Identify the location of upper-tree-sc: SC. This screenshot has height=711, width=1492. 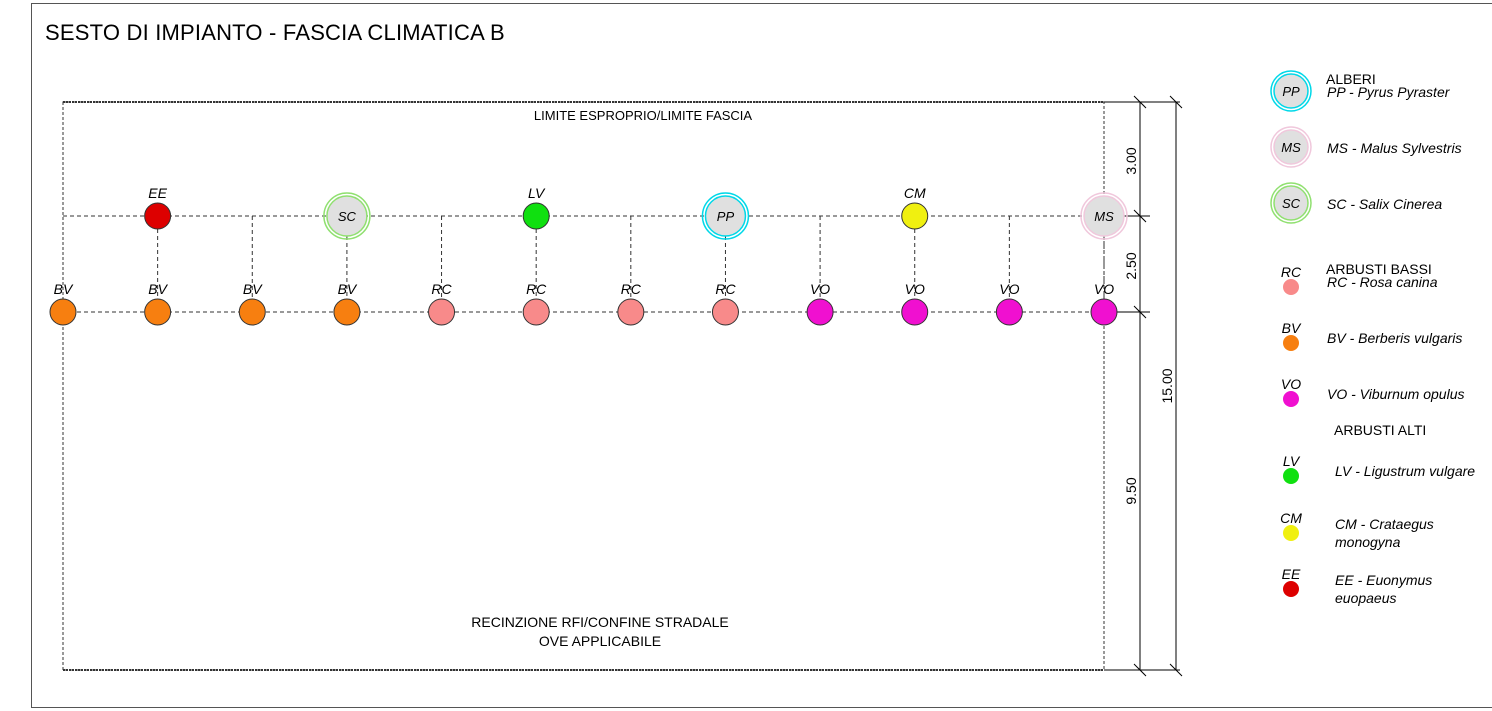
(347, 216).